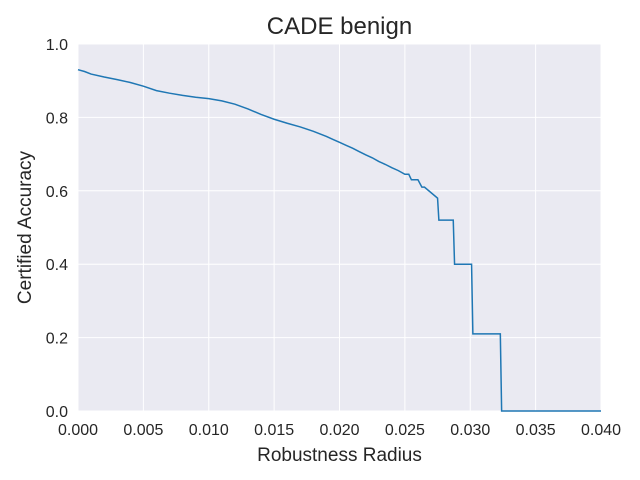  I want to click on y-tick-label: 0.4, so click(57, 265).